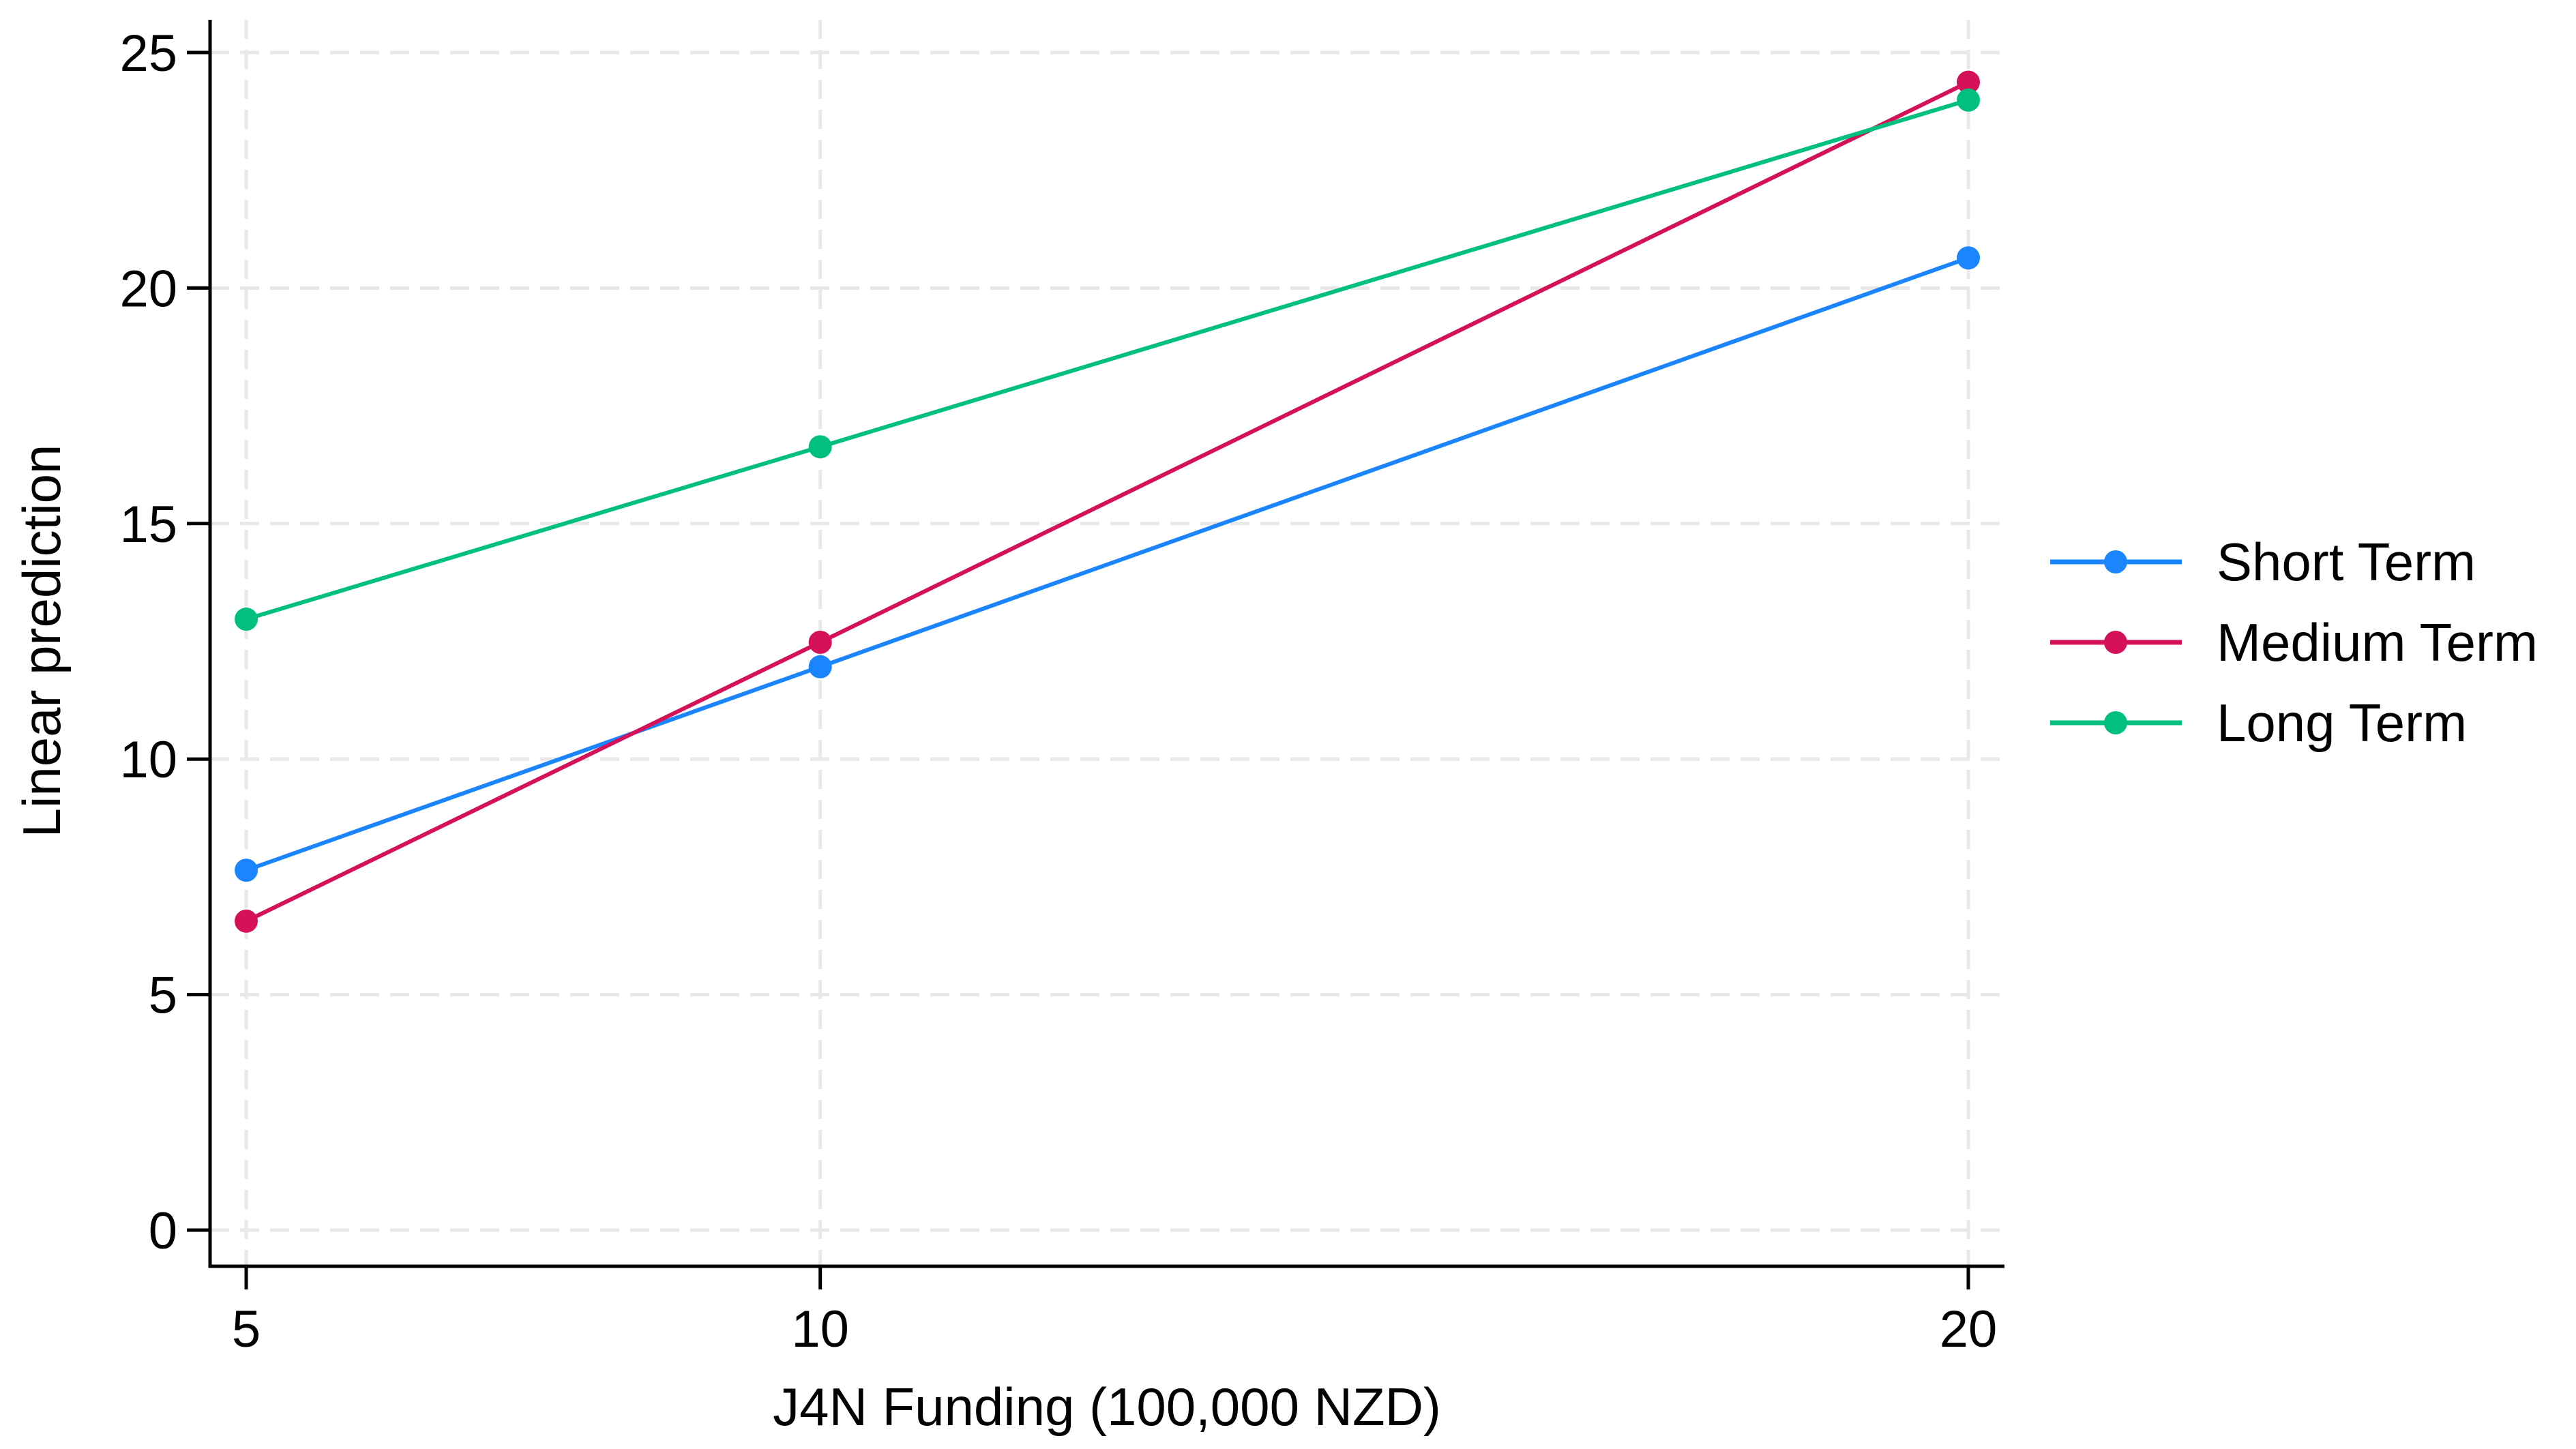 This screenshot has height=1449, width=2576. I want to click on y-tick-label: 10, so click(148, 760).